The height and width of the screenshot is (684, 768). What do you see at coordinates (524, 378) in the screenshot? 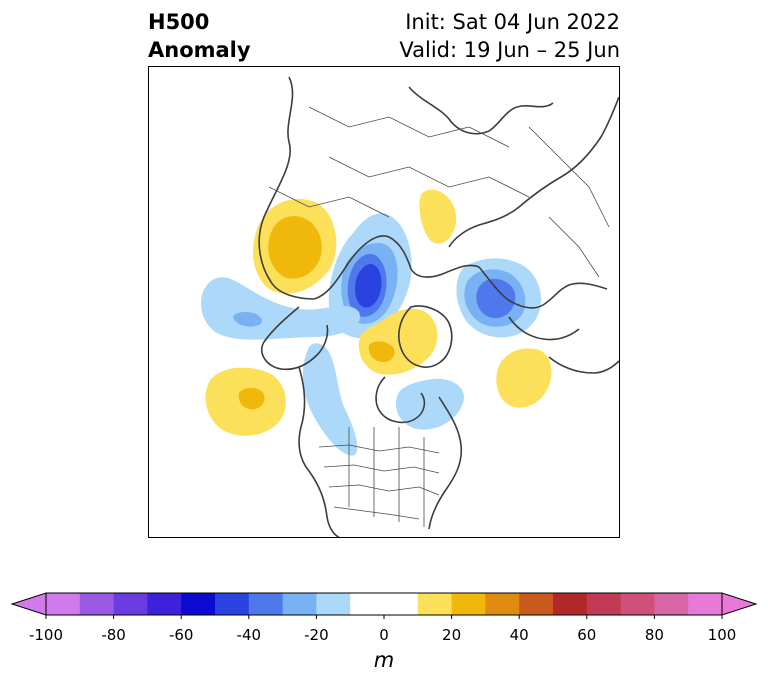
I see `anomaly-positive-north-atlantic` at bounding box center [524, 378].